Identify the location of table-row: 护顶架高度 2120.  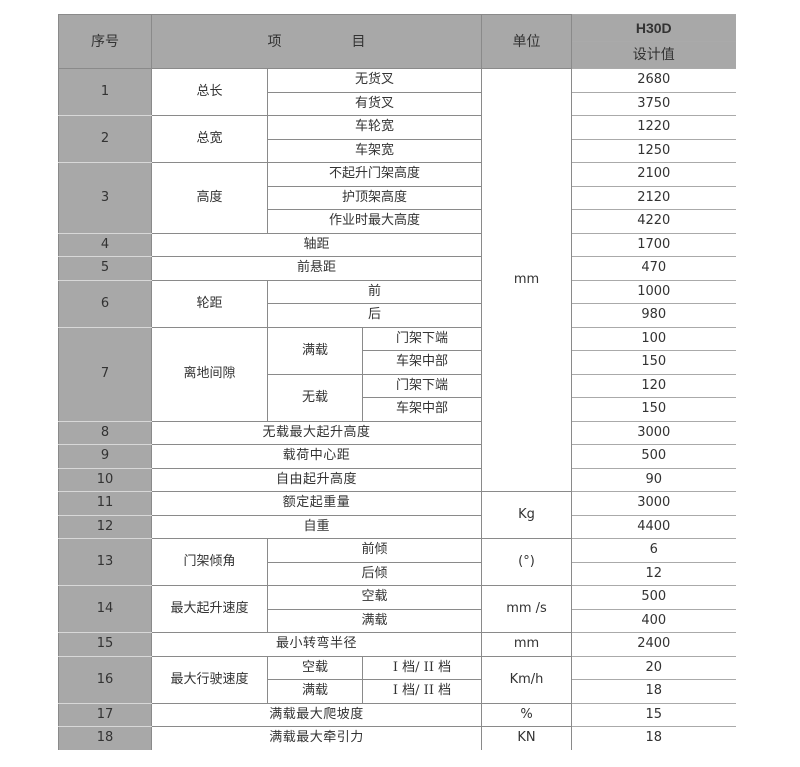
(397, 197).